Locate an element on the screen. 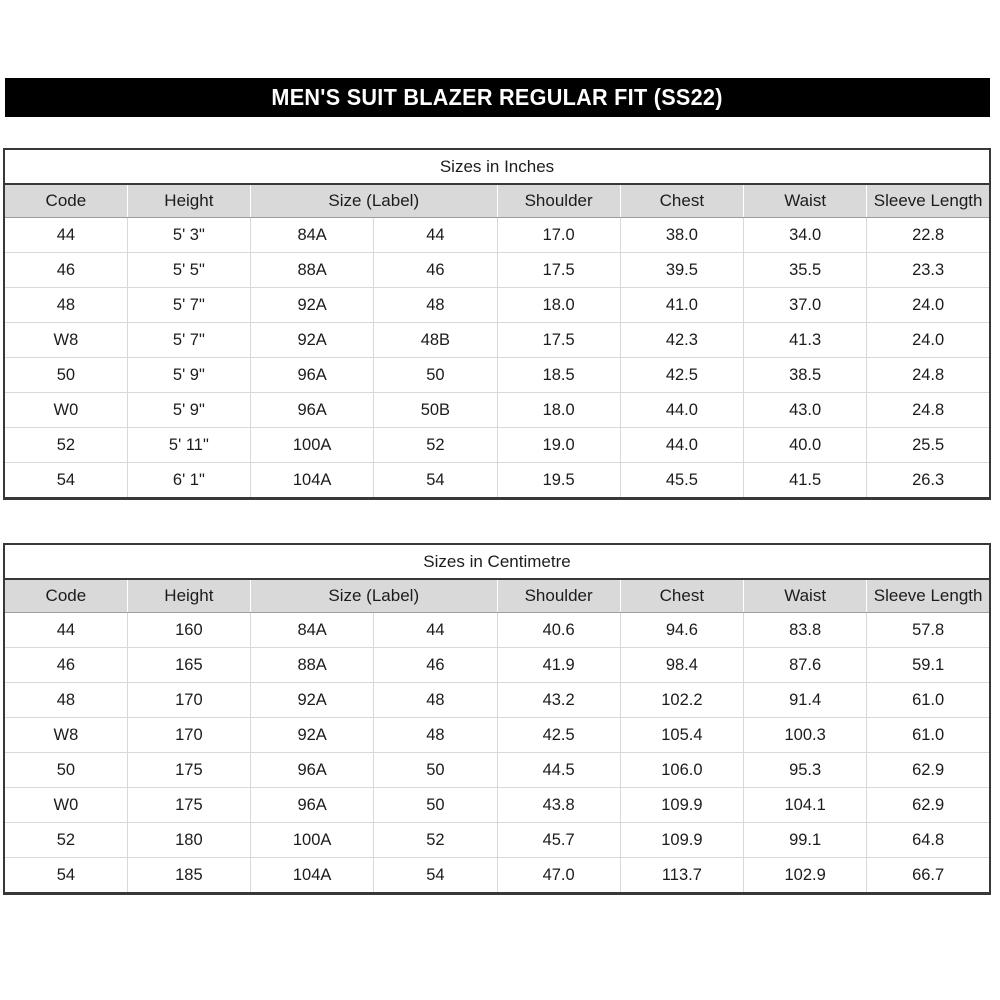 The width and height of the screenshot is (1000, 1000). table-cell: 38.0 is located at coordinates (681, 235).